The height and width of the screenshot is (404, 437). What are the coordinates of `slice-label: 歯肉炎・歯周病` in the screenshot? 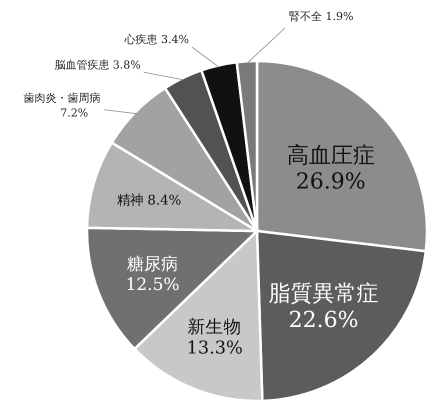 It's located at (61, 98).